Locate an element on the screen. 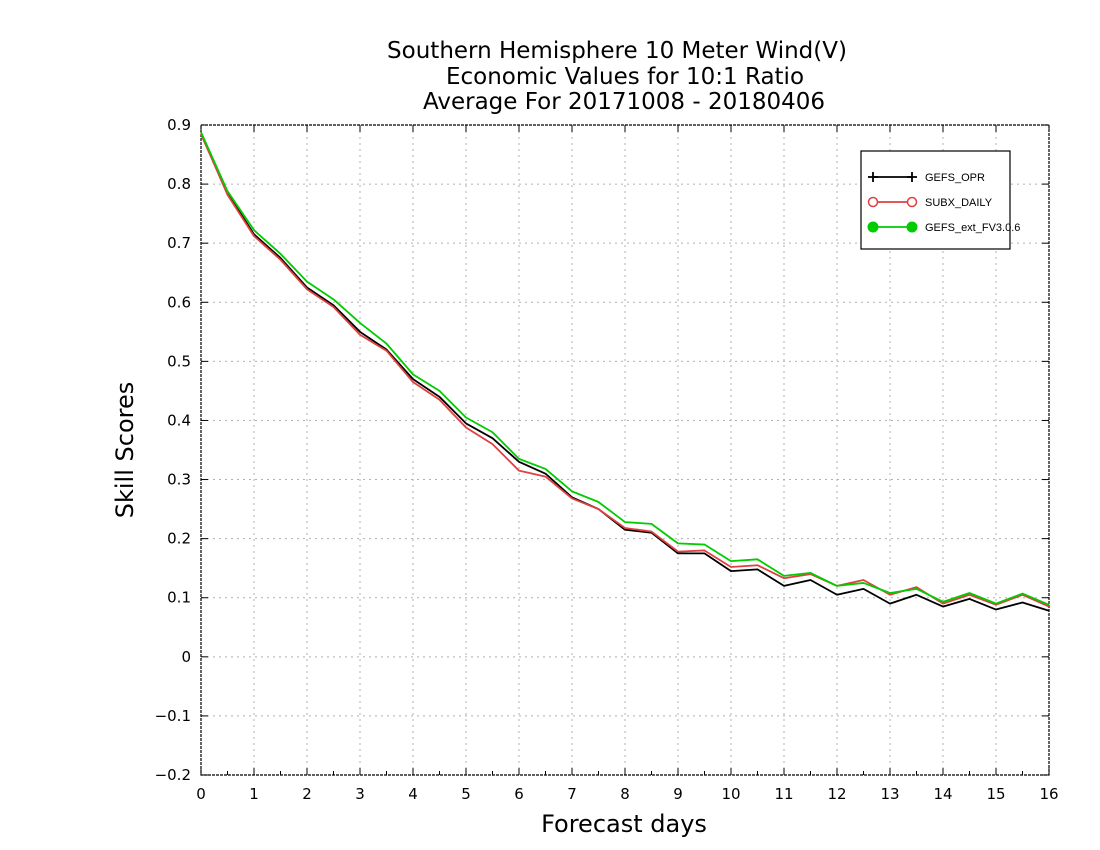  y-axis-label: Skill Scores is located at coordinates (125, 450).